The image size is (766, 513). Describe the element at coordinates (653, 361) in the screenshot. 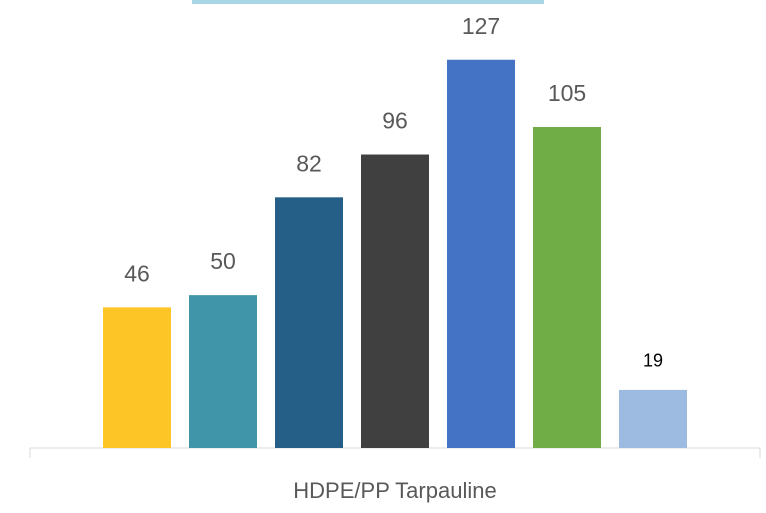

I see `data-label: 19` at that location.